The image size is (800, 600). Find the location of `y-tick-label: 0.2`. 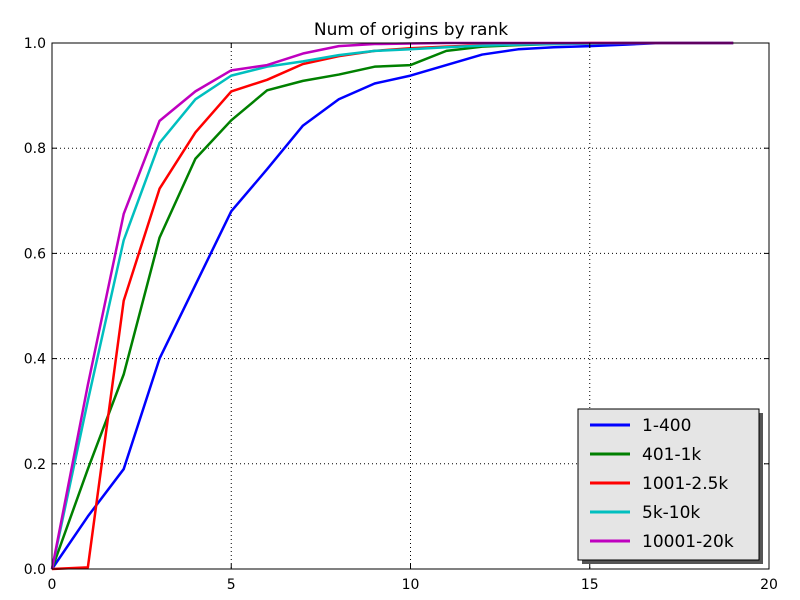

y-tick-label: 0.2 is located at coordinates (35, 465).